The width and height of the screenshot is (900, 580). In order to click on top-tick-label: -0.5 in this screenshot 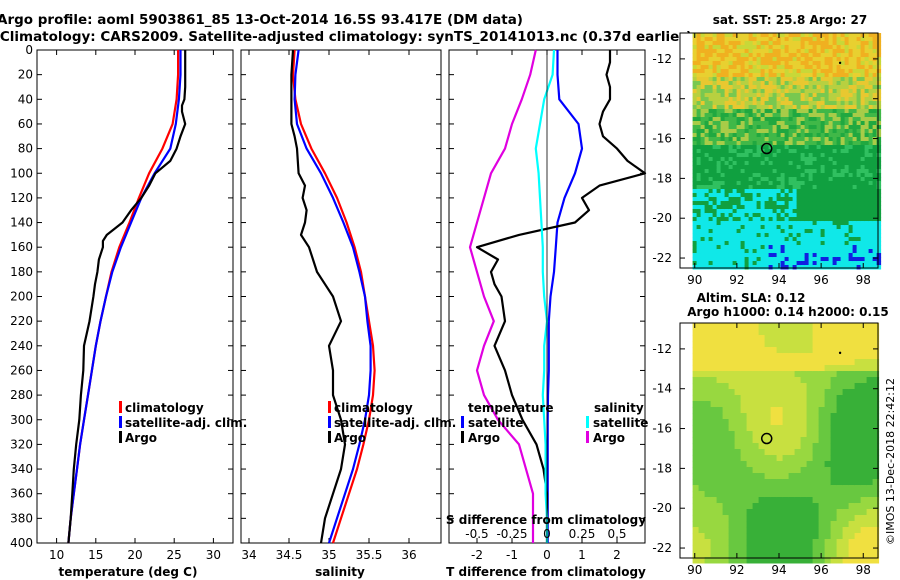, I will do `click(476, 534)`.